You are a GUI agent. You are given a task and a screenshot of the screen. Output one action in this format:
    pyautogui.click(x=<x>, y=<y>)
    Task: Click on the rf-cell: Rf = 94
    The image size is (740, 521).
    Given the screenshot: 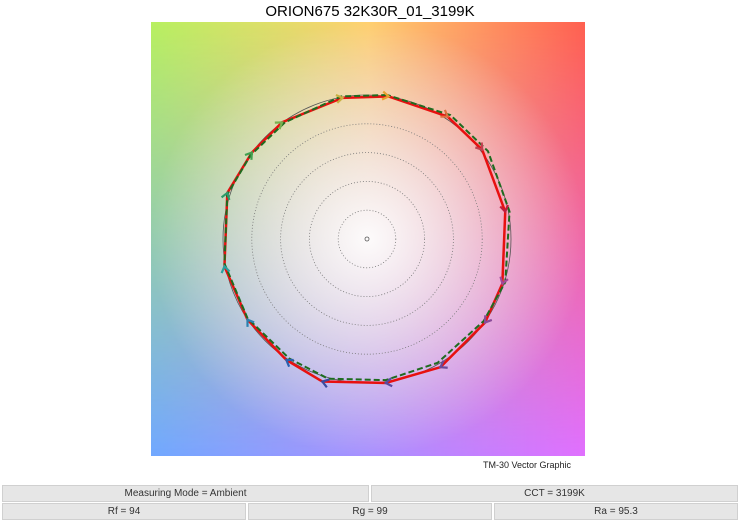 What is the action you would take?
    pyautogui.click(x=124, y=511)
    